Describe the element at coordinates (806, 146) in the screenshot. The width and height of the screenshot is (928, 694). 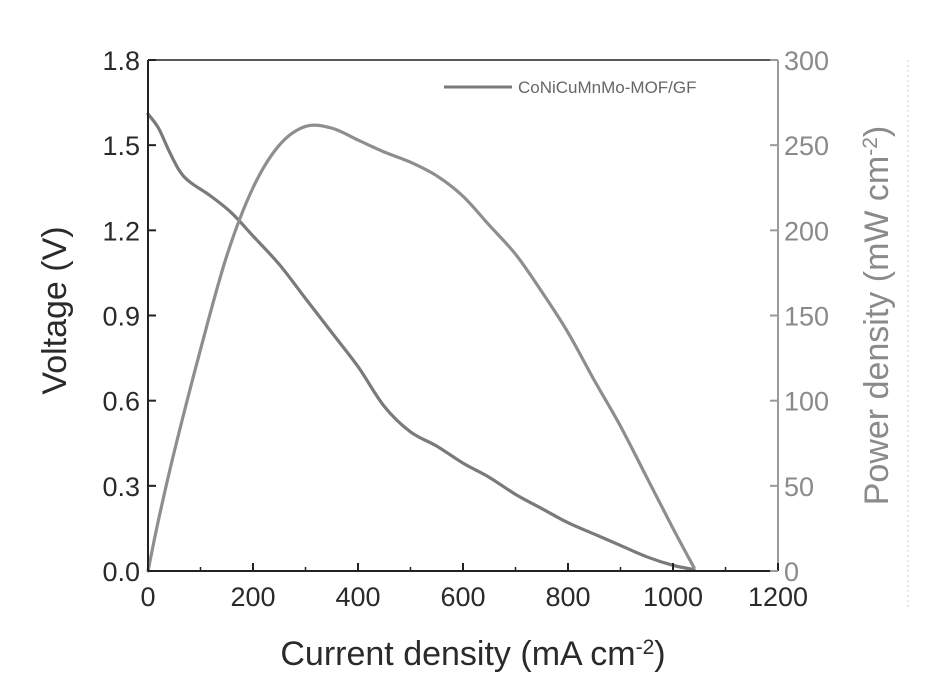
I see `y-right-tick-label: 250` at that location.